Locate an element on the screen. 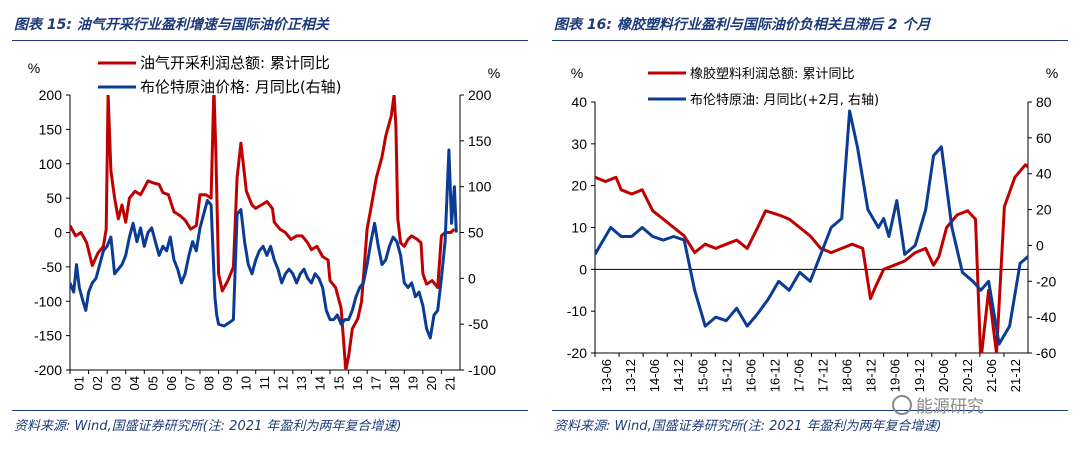  x-tick-label: 13-06 is located at coordinates (606, 375).